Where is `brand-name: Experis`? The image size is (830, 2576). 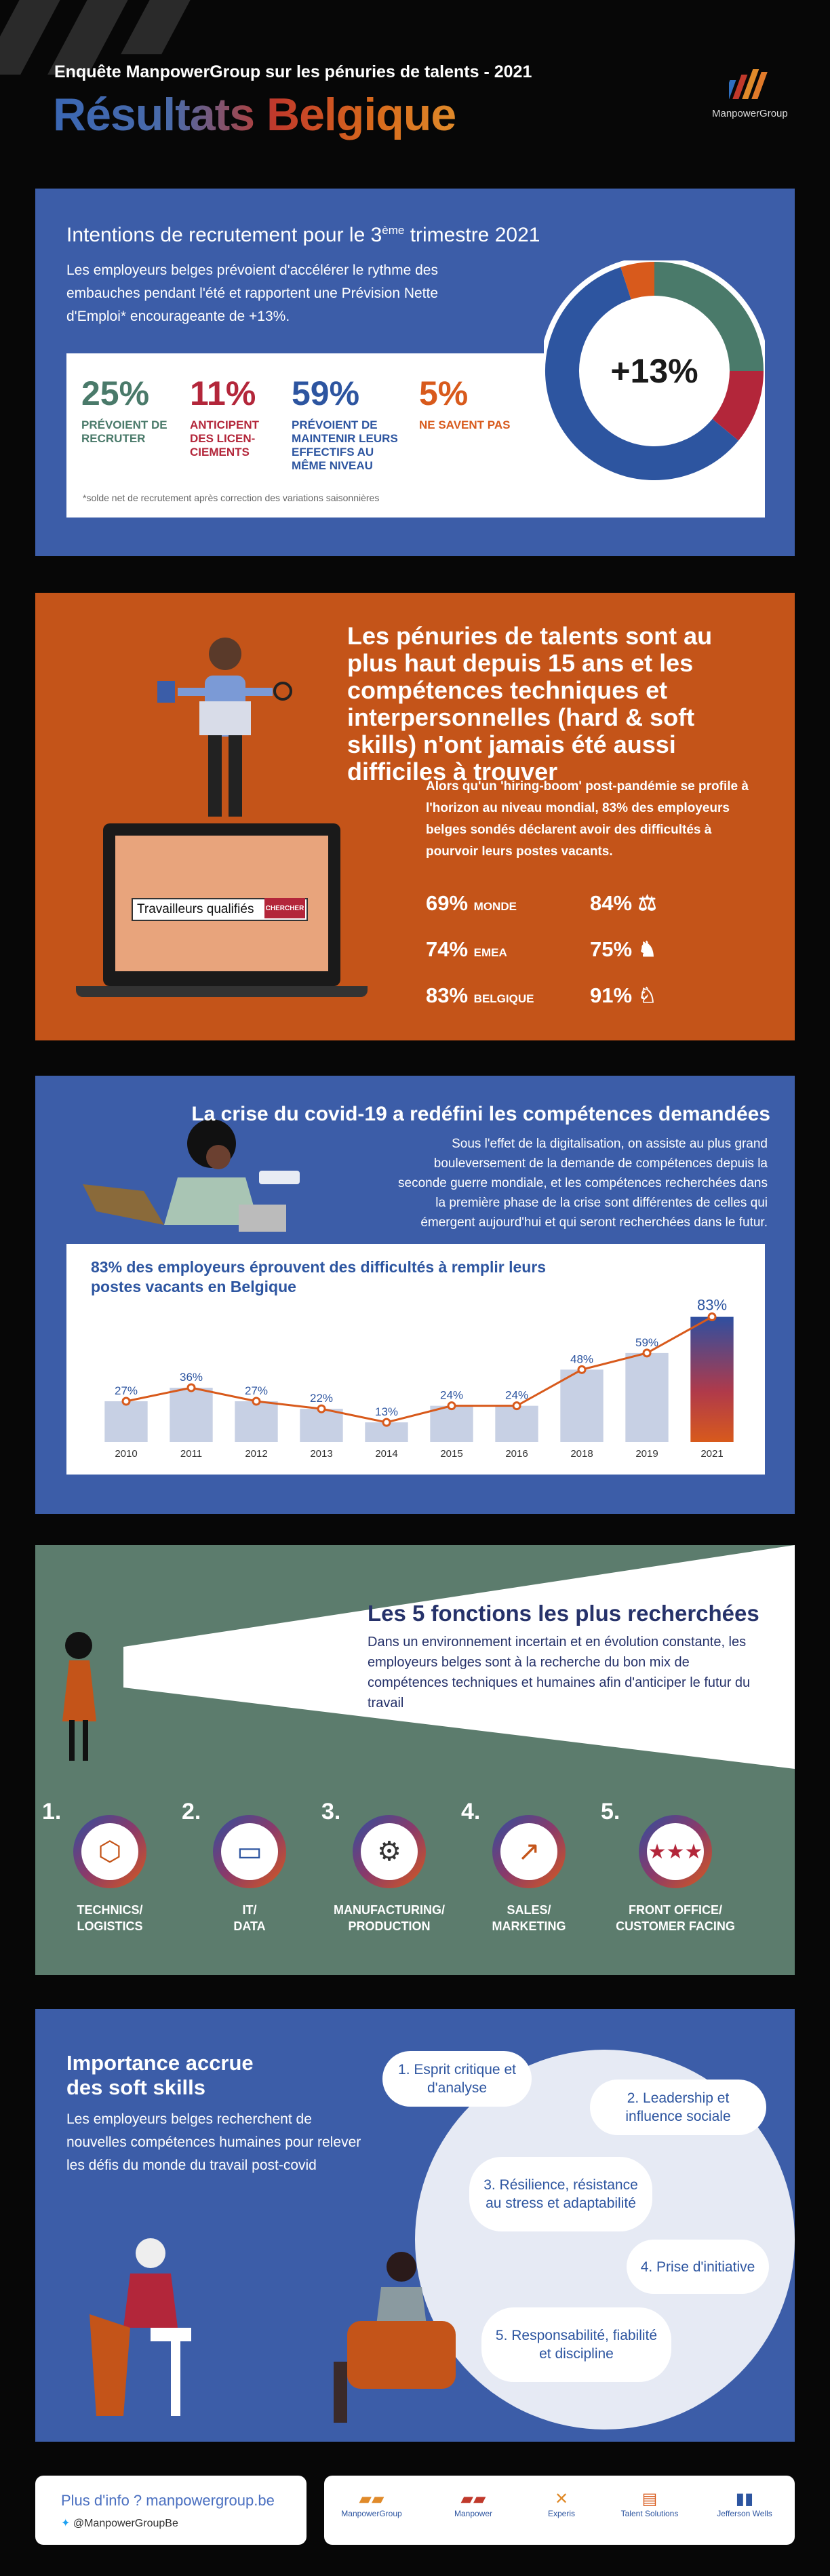
brand-name: Experis is located at coordinates (561, 2513).